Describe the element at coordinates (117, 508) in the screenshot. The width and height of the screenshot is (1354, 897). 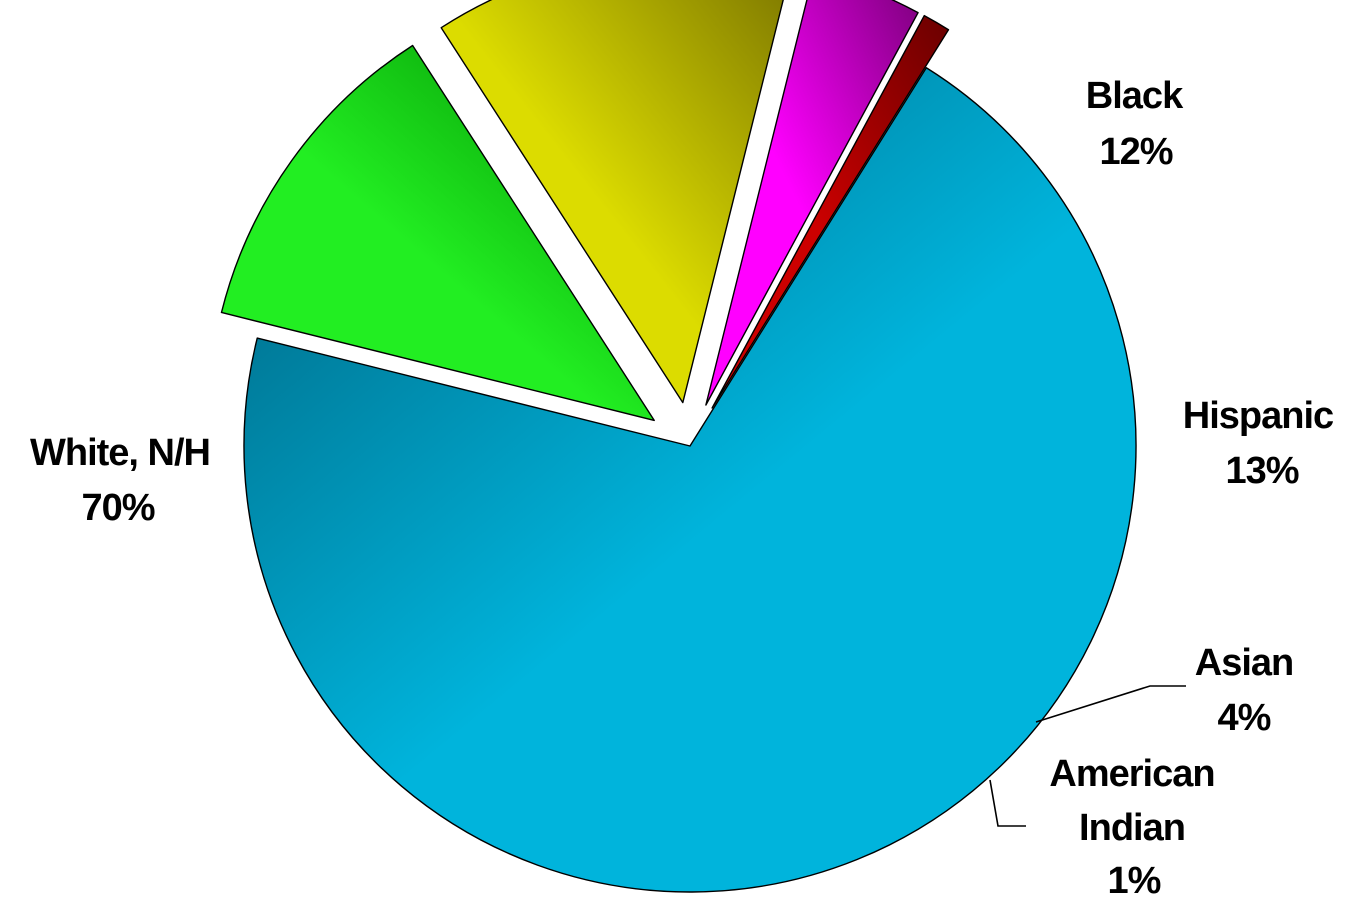
I see `label-white-percent: 70%` at that location.